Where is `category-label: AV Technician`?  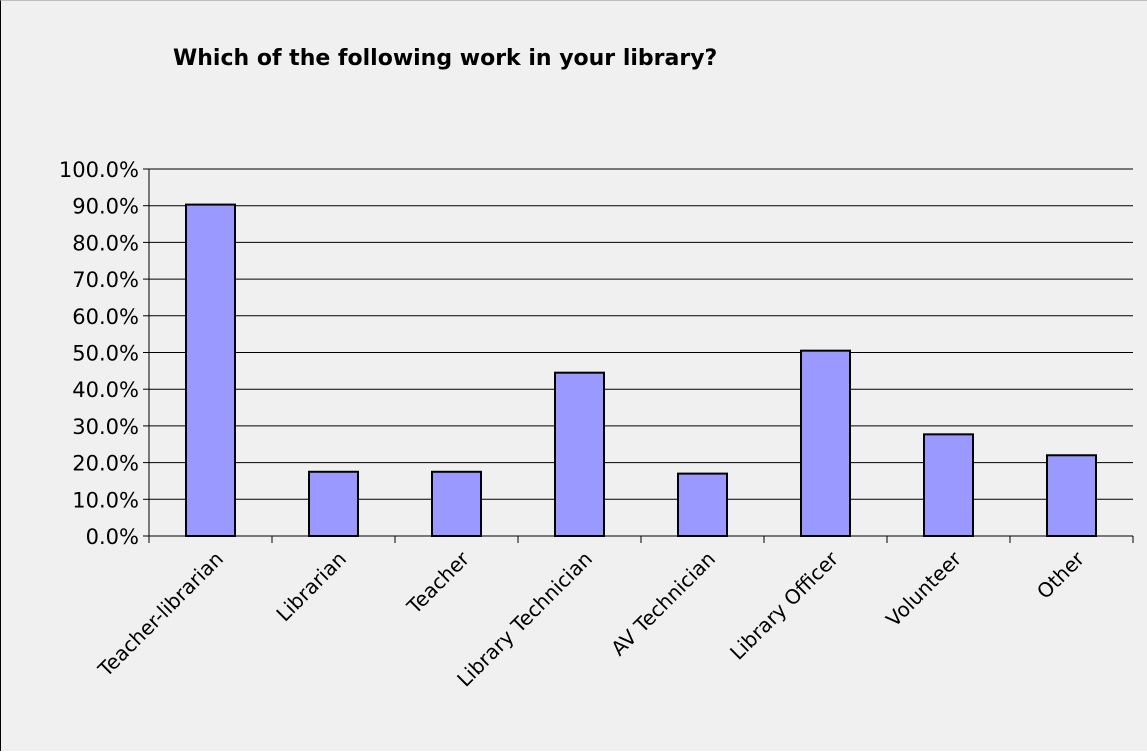
category-label: AV Technician is located at coordinates (663, 604).